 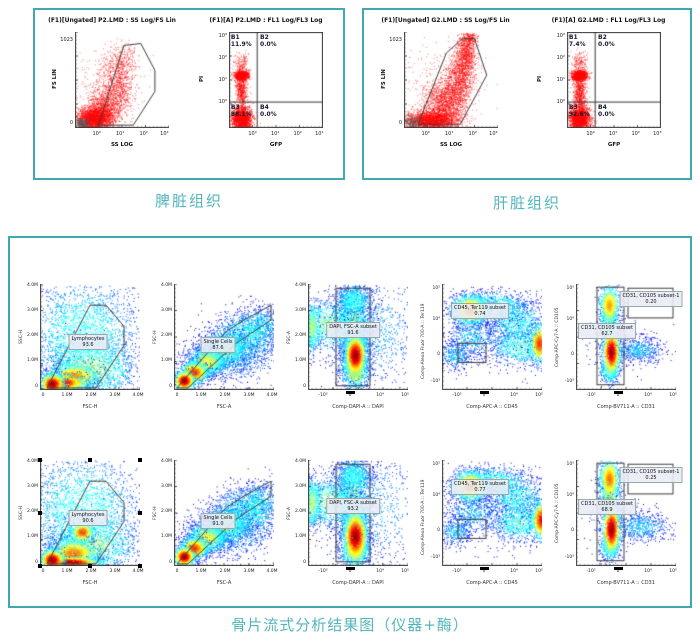 I want to click on y-tick-label: 1023, so click(x=66, y=39).